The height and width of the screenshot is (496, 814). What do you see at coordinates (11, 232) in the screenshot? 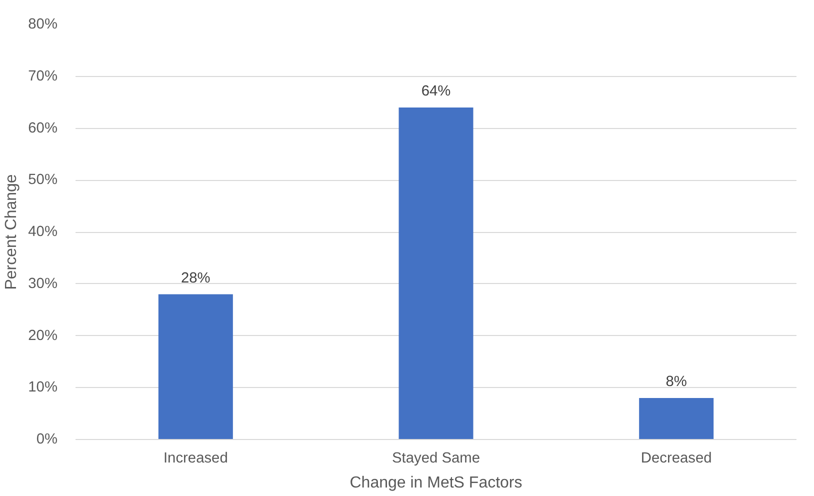
I see `y-axis-title: Percent Change` at bounding box center [11, 232].